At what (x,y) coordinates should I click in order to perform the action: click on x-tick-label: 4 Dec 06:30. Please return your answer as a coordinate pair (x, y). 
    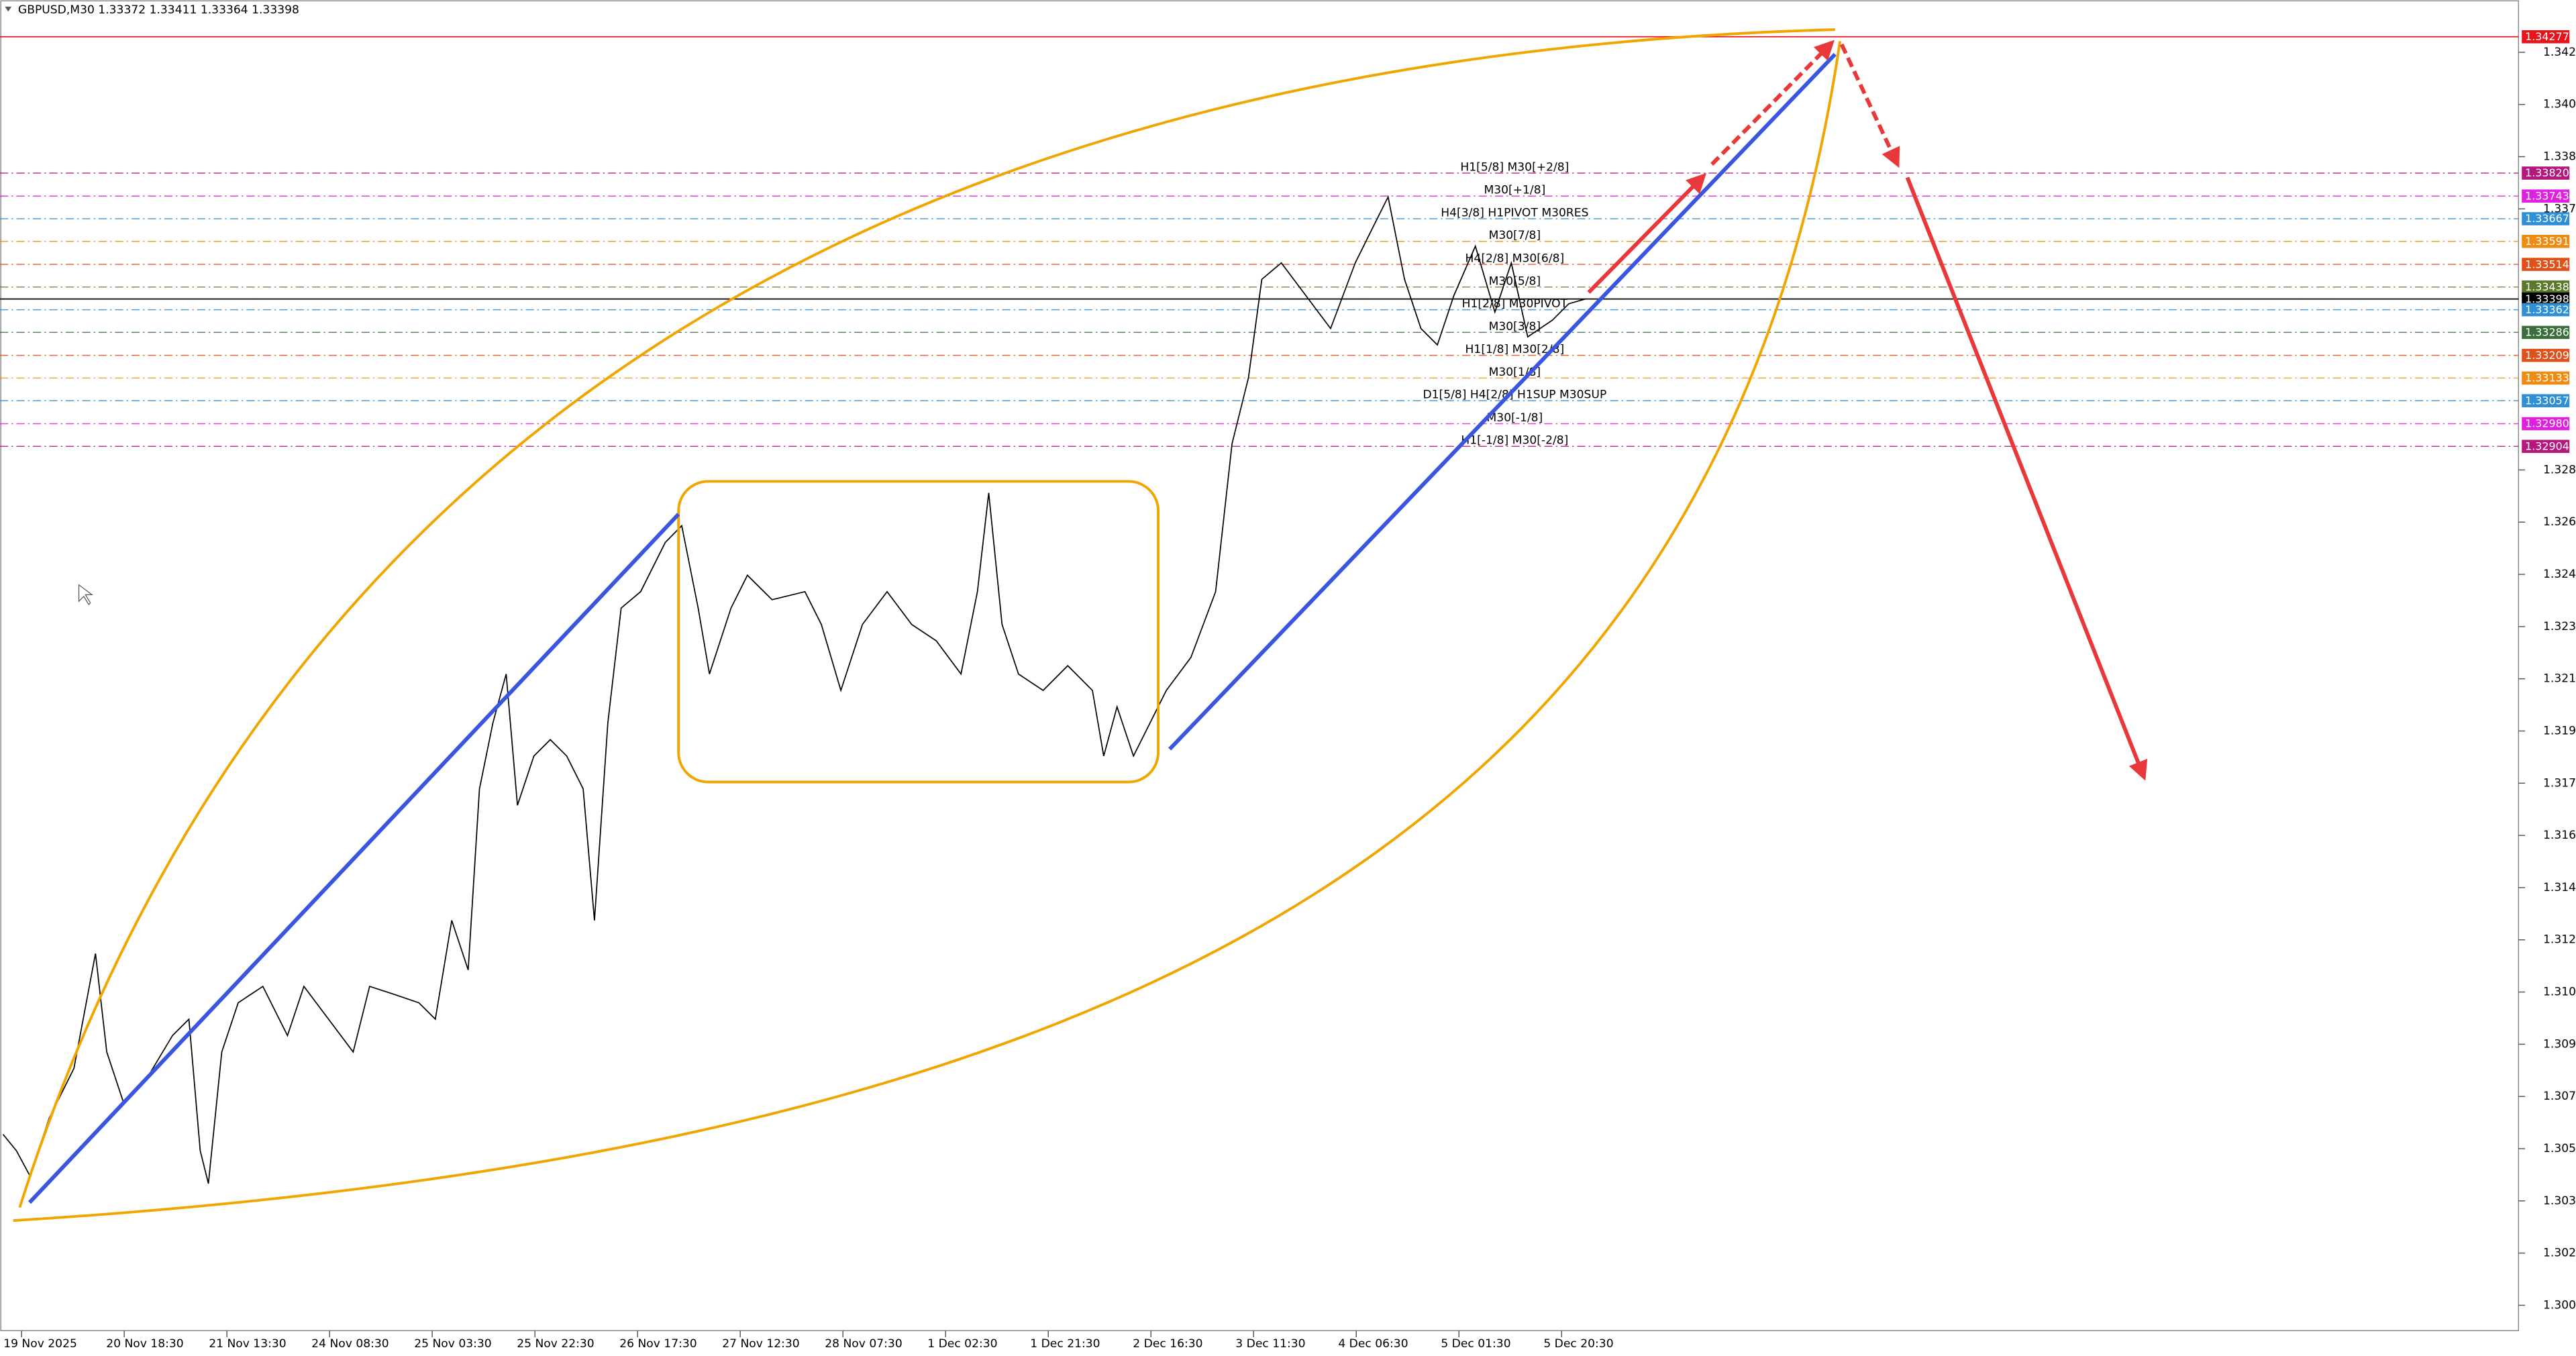
    Looking at the image, I should click on (1373, 1344).